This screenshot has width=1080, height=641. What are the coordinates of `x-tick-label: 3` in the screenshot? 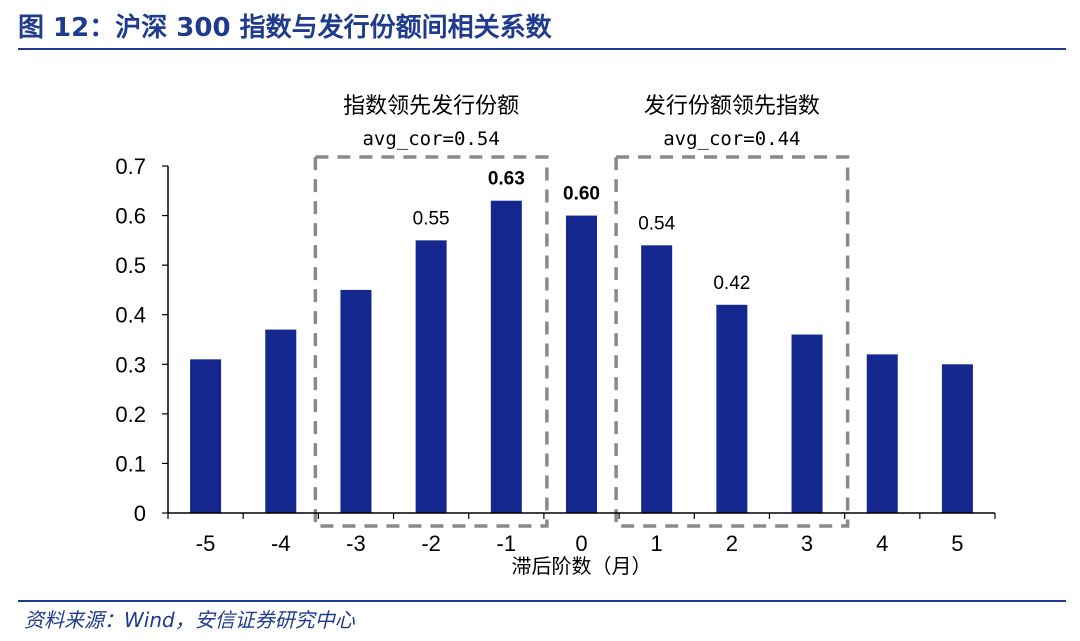 It's located at (807, 543).